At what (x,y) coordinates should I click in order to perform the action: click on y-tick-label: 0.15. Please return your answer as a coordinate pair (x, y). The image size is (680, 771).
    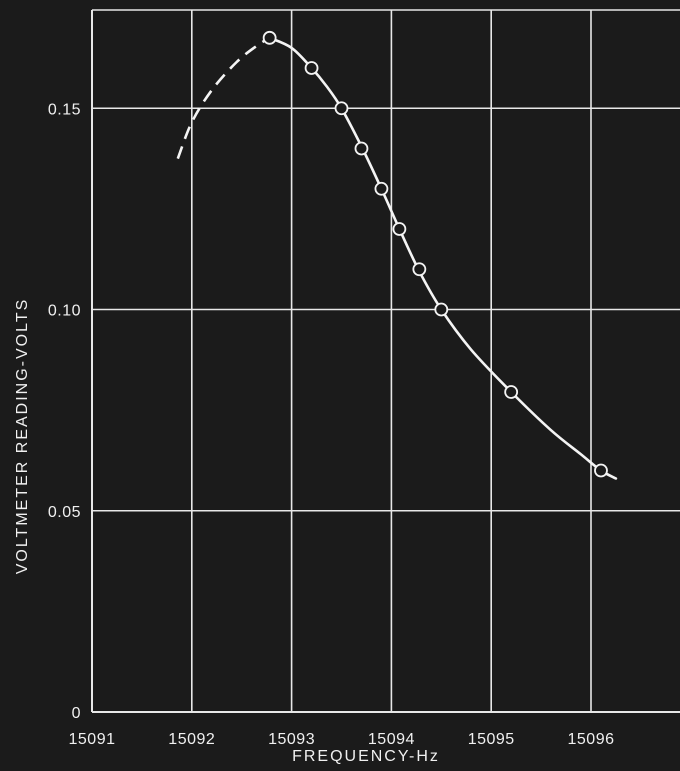
    Looking at the image, I should click on (64, 109).